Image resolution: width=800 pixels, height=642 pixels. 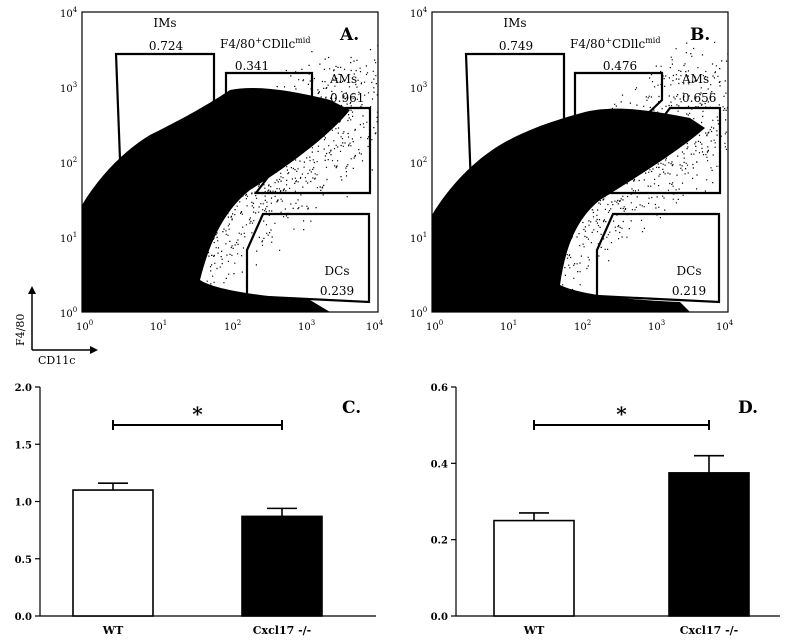 What do you see at coordinates (243, 178) in the screenshot?
I see `gates-a` at bounding box center [243, 178].